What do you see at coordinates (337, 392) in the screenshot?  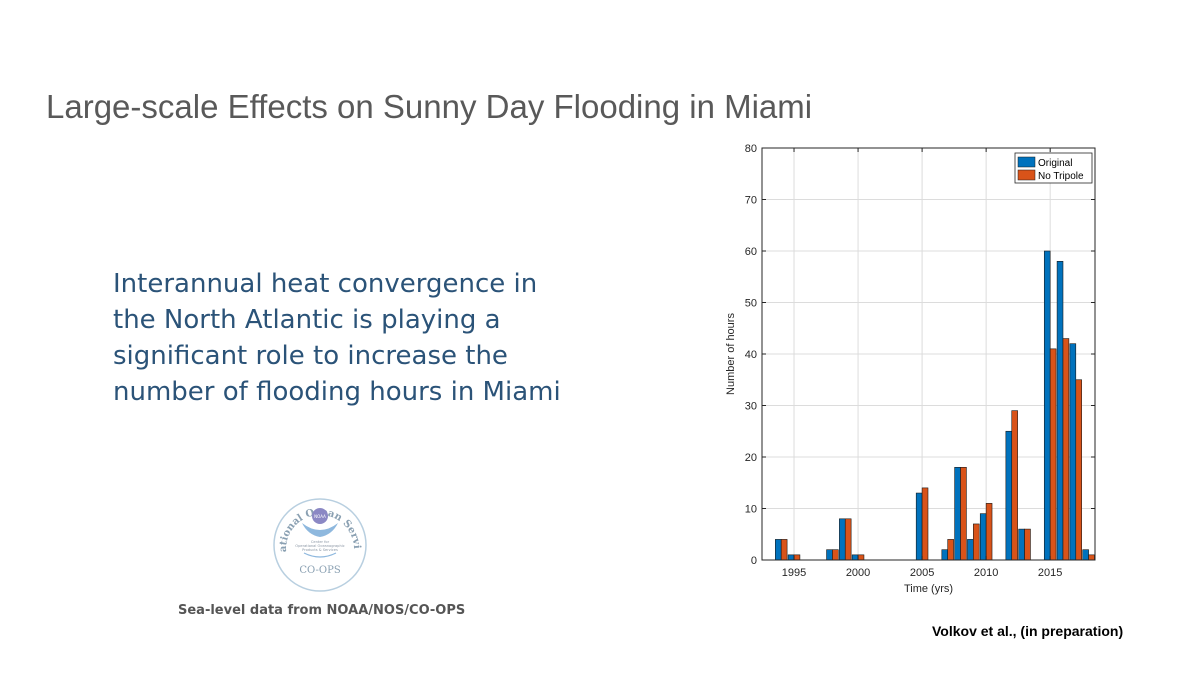 I see `body-line: number of flooding hours in Miami` at bounding box center [337, 392].